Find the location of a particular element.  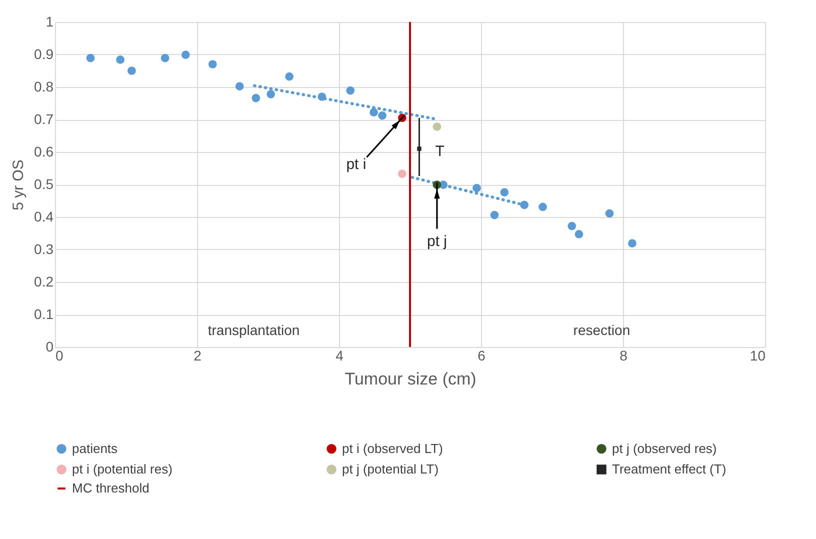

y-tick-label: 0.2 is located at coordinates (44, 282).